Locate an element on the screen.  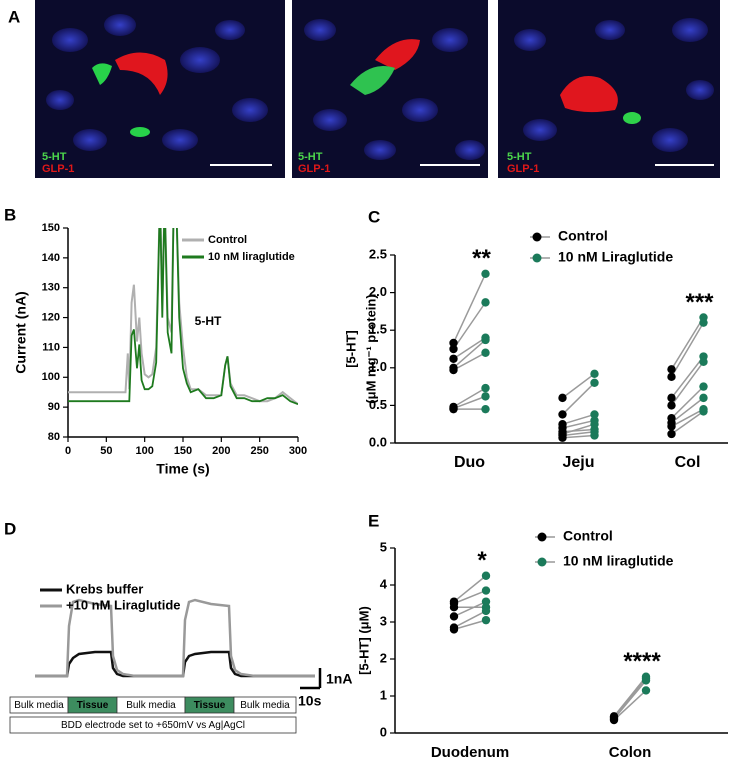
x-tick-label: 200 is located at coordinates (221, 451).